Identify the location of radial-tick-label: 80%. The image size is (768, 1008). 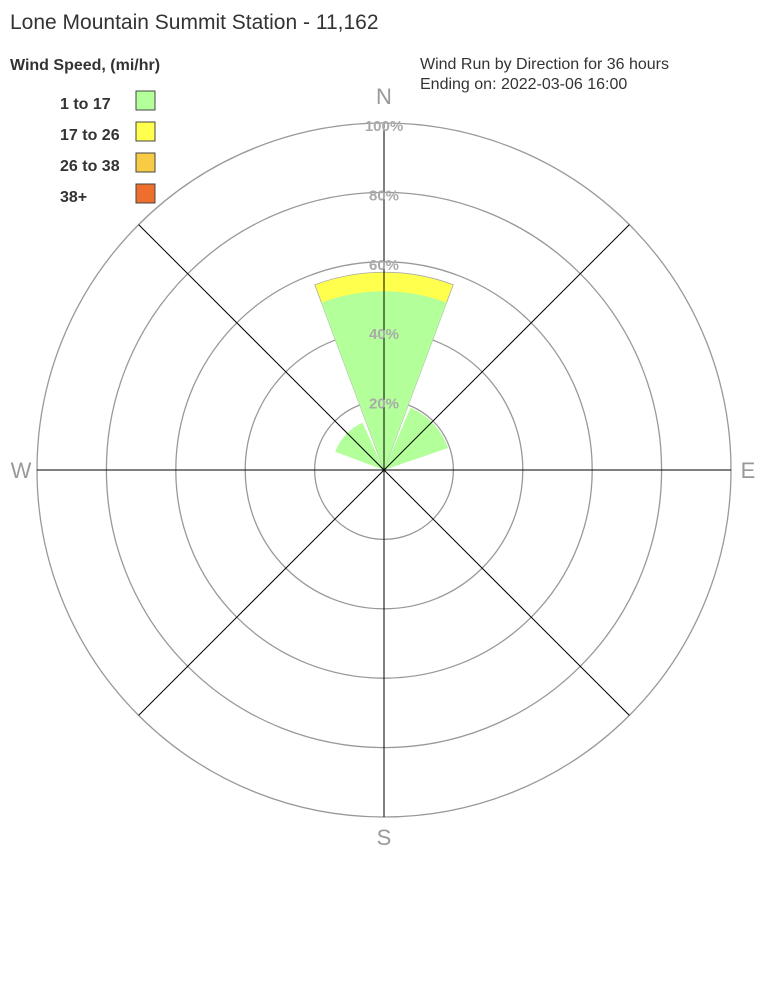
(384, 195).